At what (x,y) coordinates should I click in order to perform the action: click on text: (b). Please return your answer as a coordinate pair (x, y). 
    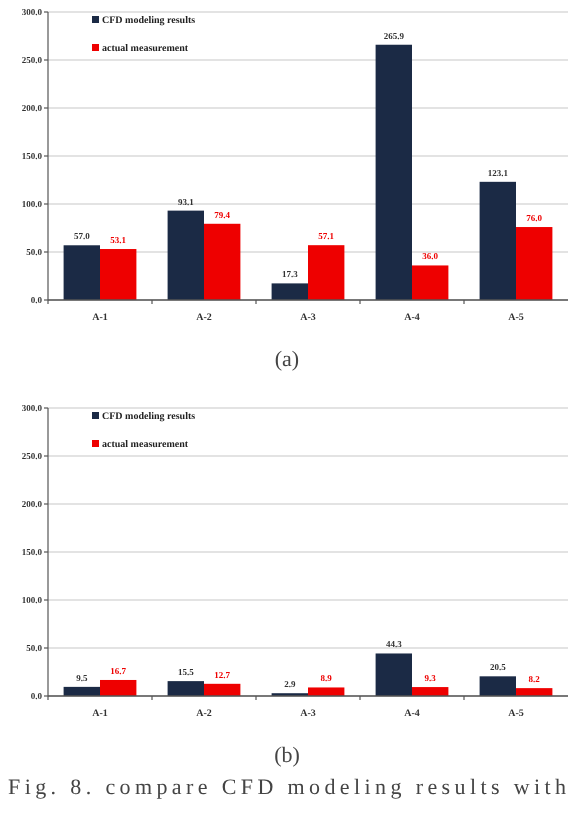
    Looking at the image, I should click on (287, 756).